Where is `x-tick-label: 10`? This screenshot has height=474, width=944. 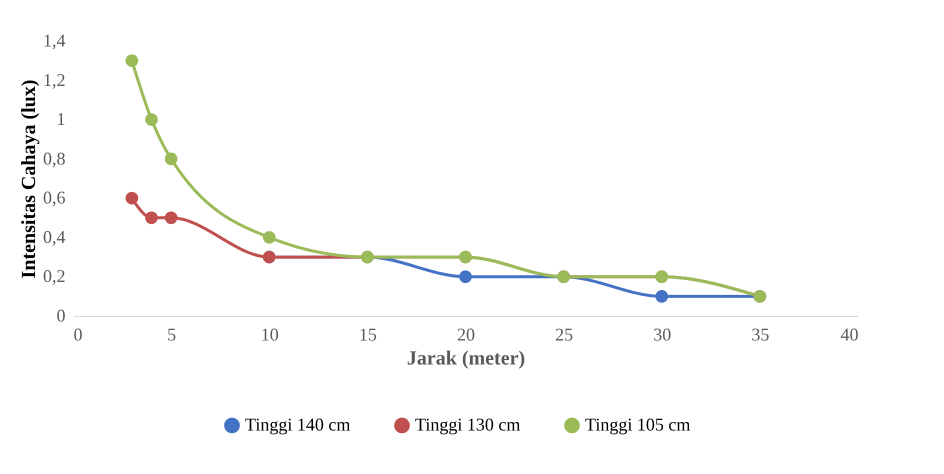 x-tick-label: 10 is located at coordinates (269, 334).